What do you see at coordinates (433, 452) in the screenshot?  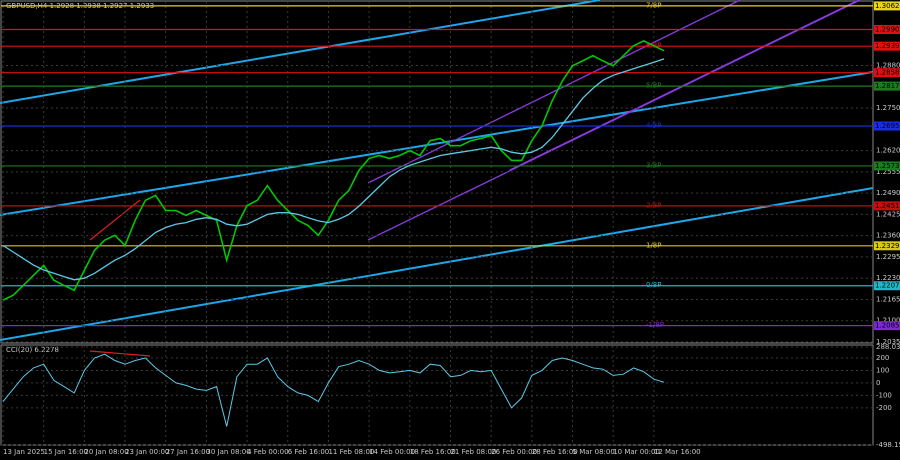 I see `x-tick-label: 18 Feb 16:00` at bounding box center [433, 452].